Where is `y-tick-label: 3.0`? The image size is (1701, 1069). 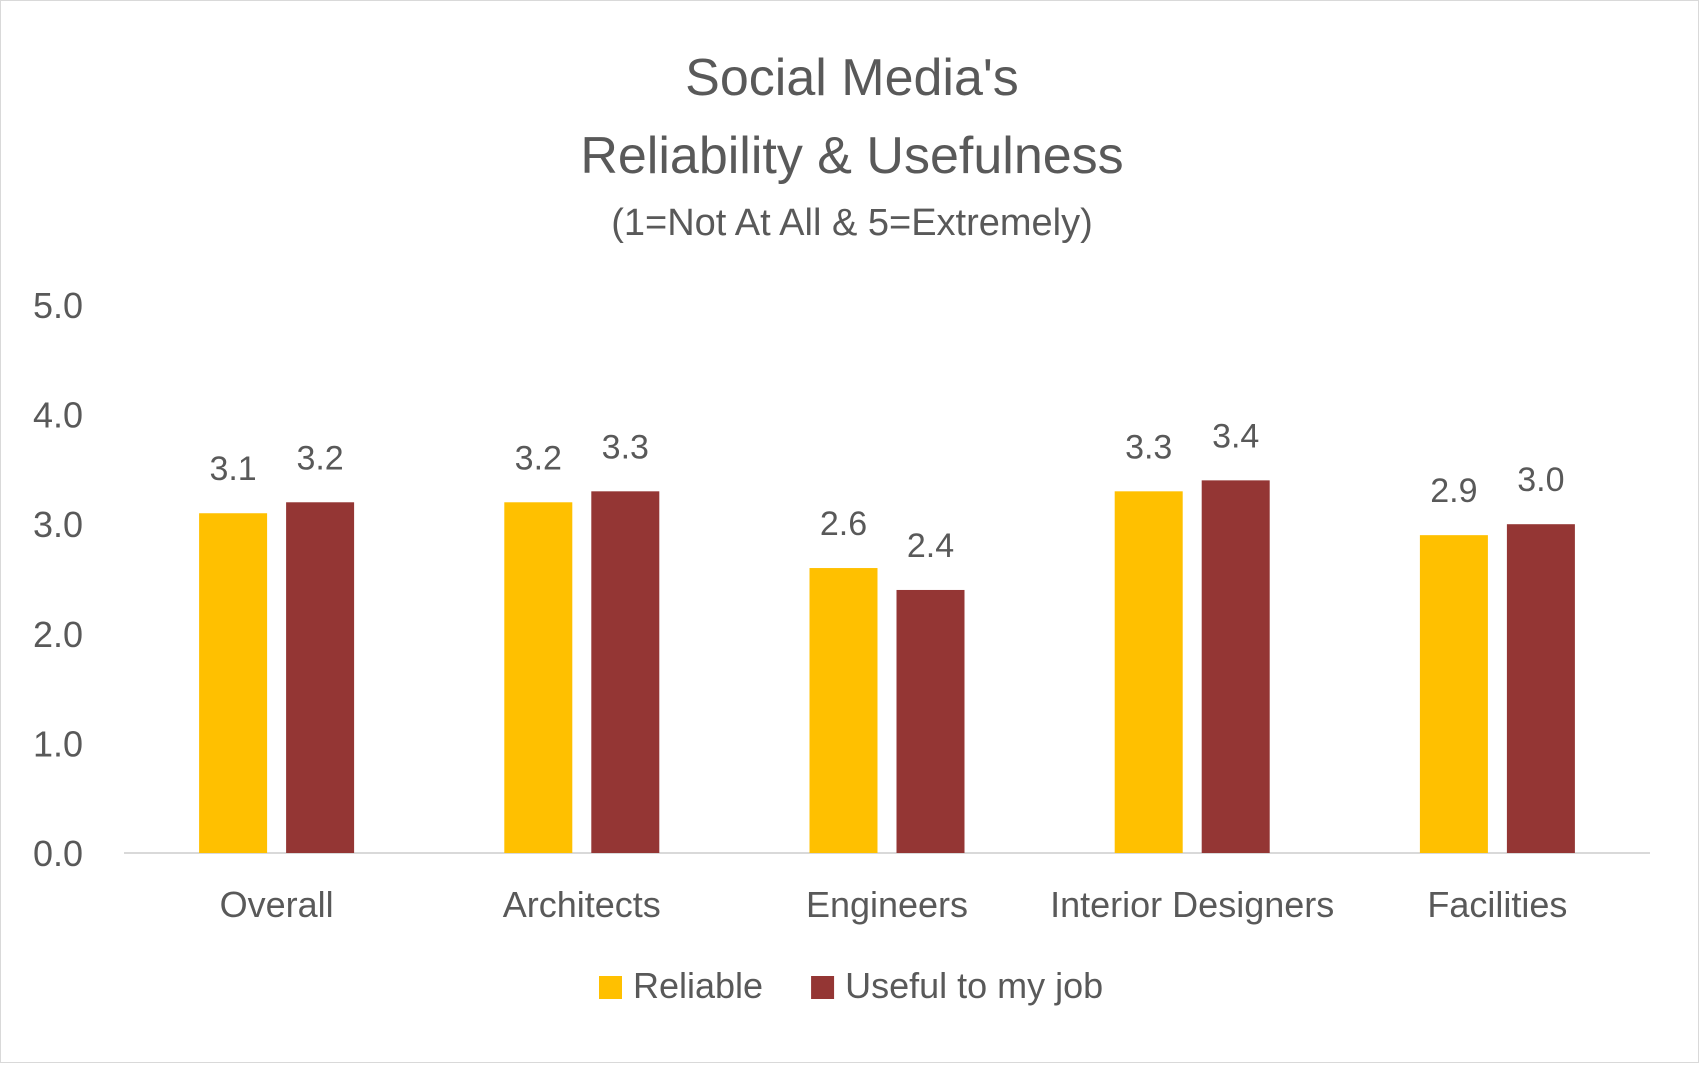 y-tick-label: 3.0 is located at coordinates (58, 524).